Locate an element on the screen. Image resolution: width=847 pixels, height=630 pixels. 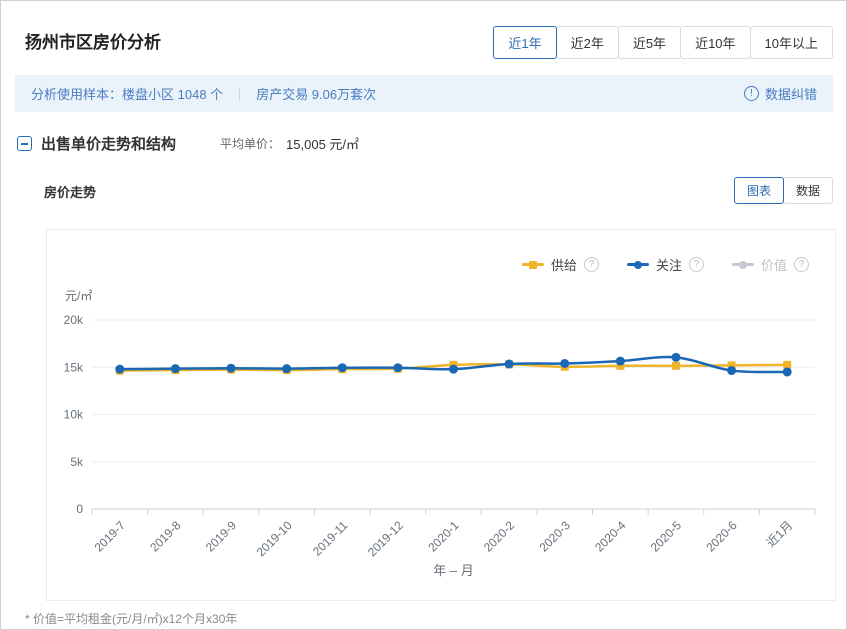
tab-last-10-years: 近10年 is located at coordinates (715, 42).